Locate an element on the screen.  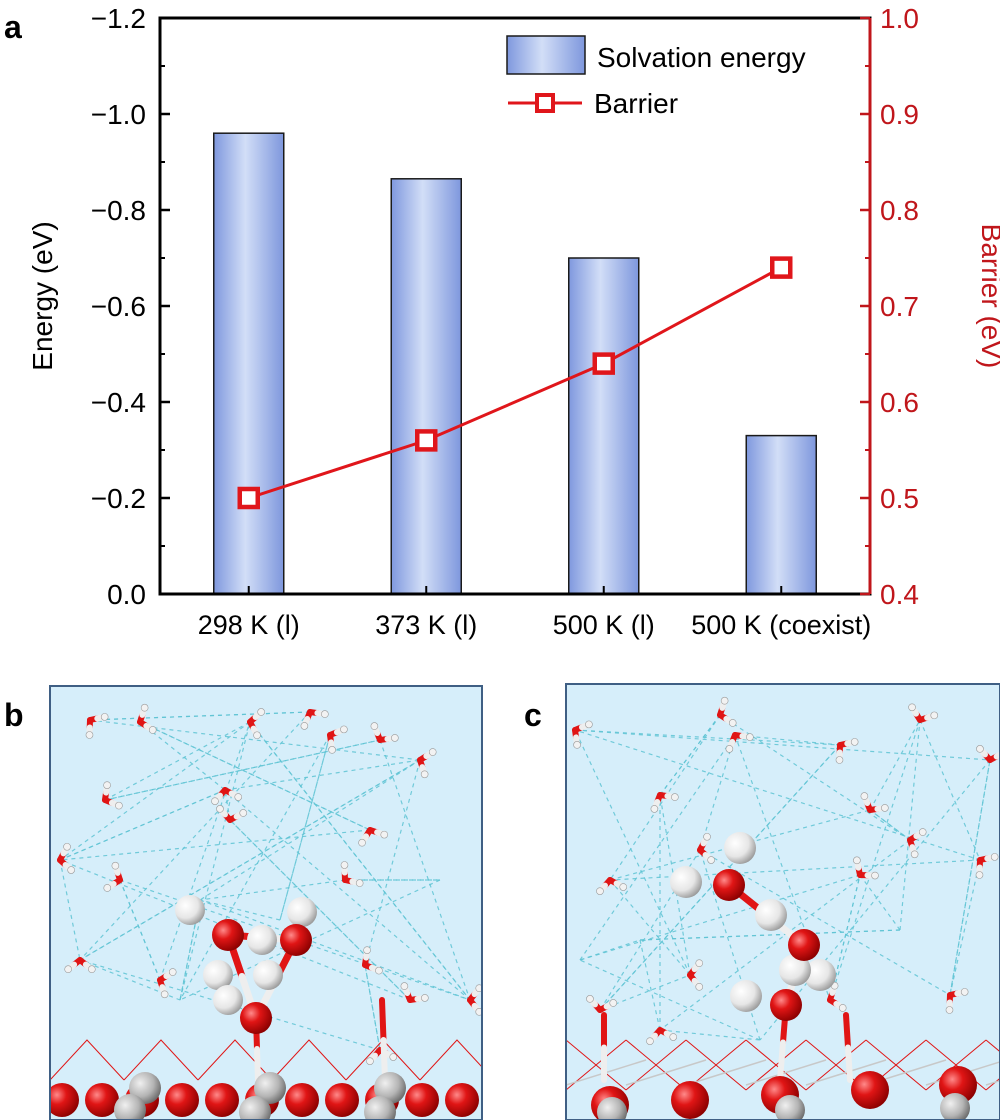
right-tick-label: 0.7 is located at coordinates (899, 306).